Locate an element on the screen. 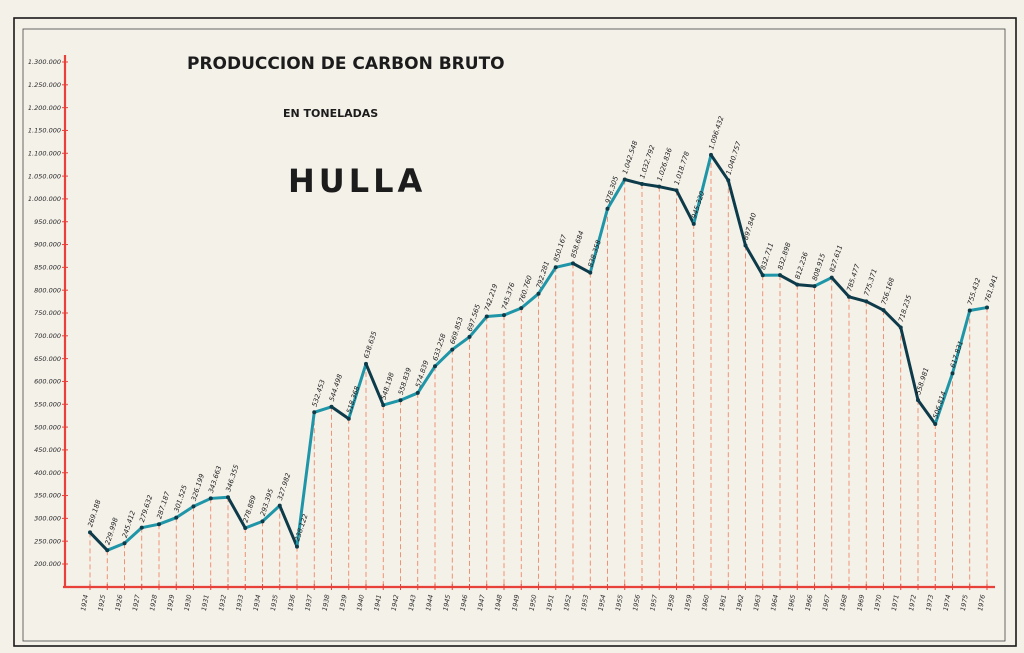 This screenshot has width=1024, height=653. x-tick-label: 1935 is located at coordinates (274, 603).